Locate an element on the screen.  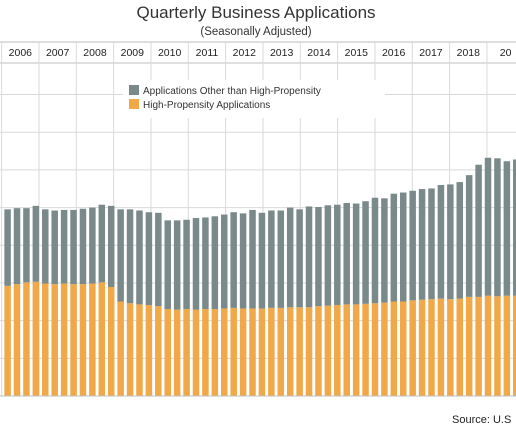
year-label: 2009 is located at coordinates (133, 53).